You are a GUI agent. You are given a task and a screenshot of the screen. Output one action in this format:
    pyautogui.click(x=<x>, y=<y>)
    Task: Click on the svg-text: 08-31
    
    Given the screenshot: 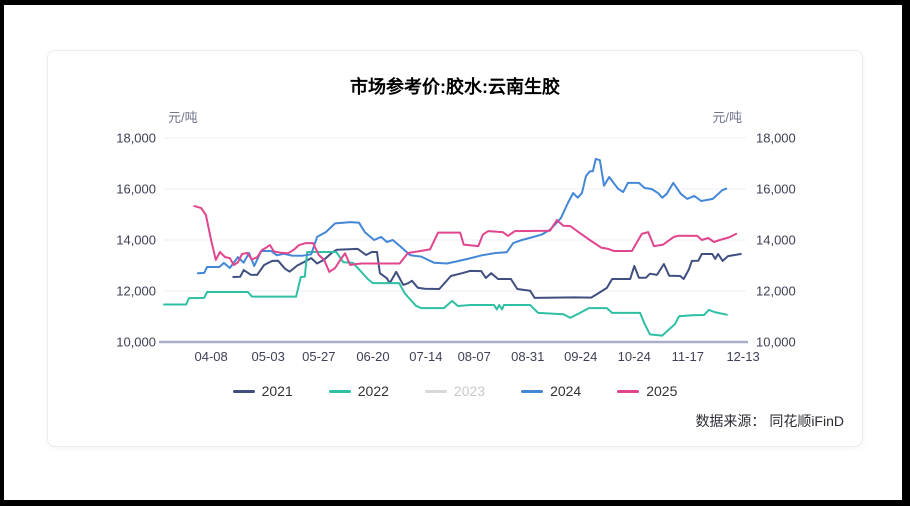 What is the action you would take?
    pyautogui.click(x=527, y=356)
    